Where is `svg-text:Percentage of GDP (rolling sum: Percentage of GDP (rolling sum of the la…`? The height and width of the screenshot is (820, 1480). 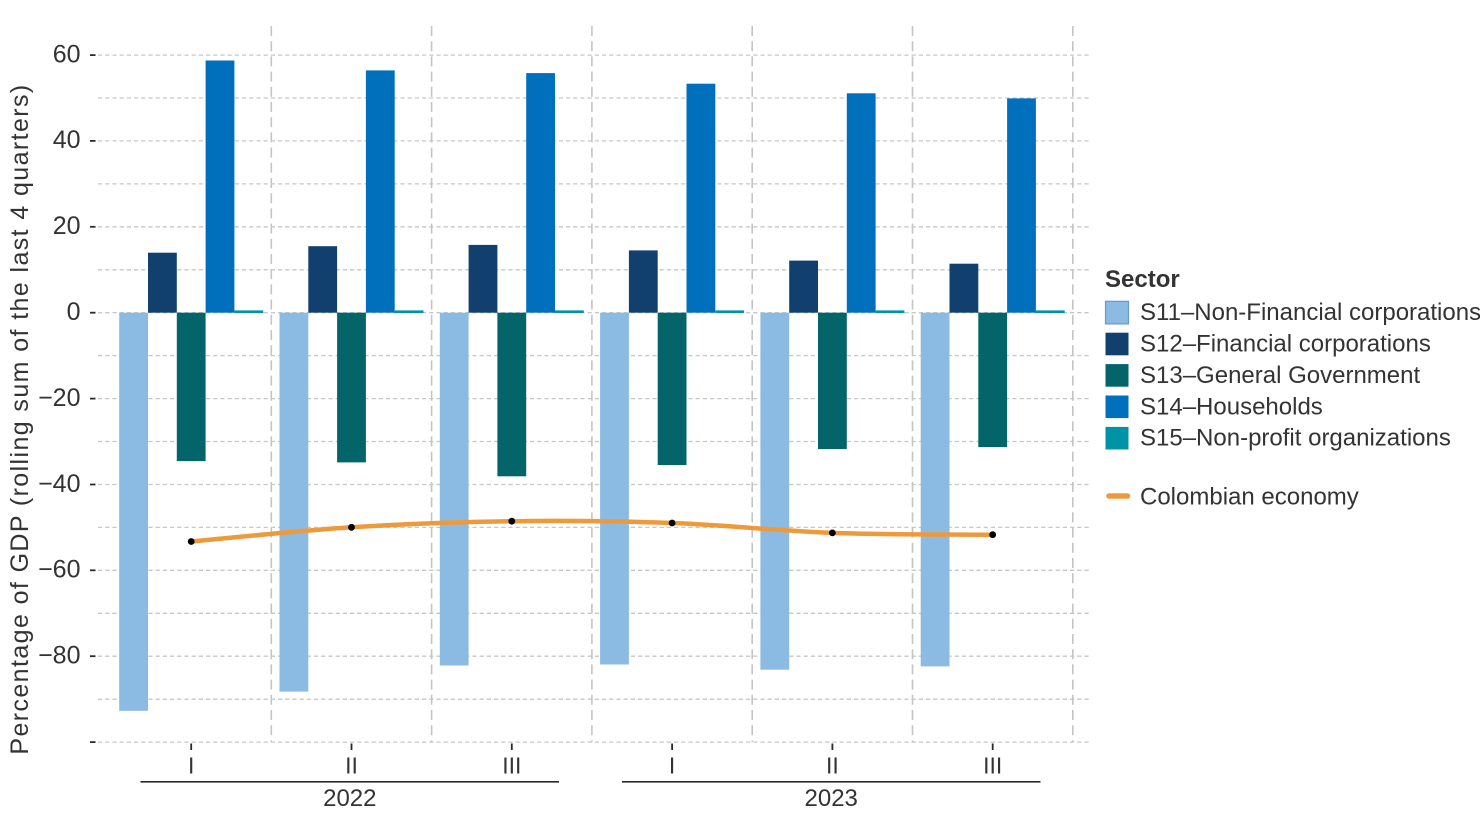
svg-text:Percentage of GDP (rolling sum: Percentage of GDP (rolling sum of the la… is located at coordinates (20, 418).